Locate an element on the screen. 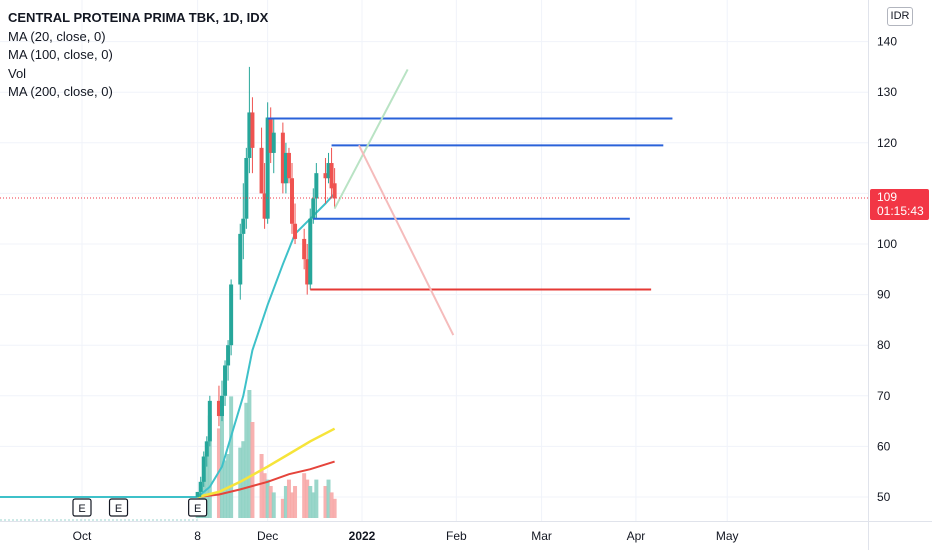 The width and height of the screenshot is (932, 550). price-tick-label: 70 is located at coordinates (884, 396).